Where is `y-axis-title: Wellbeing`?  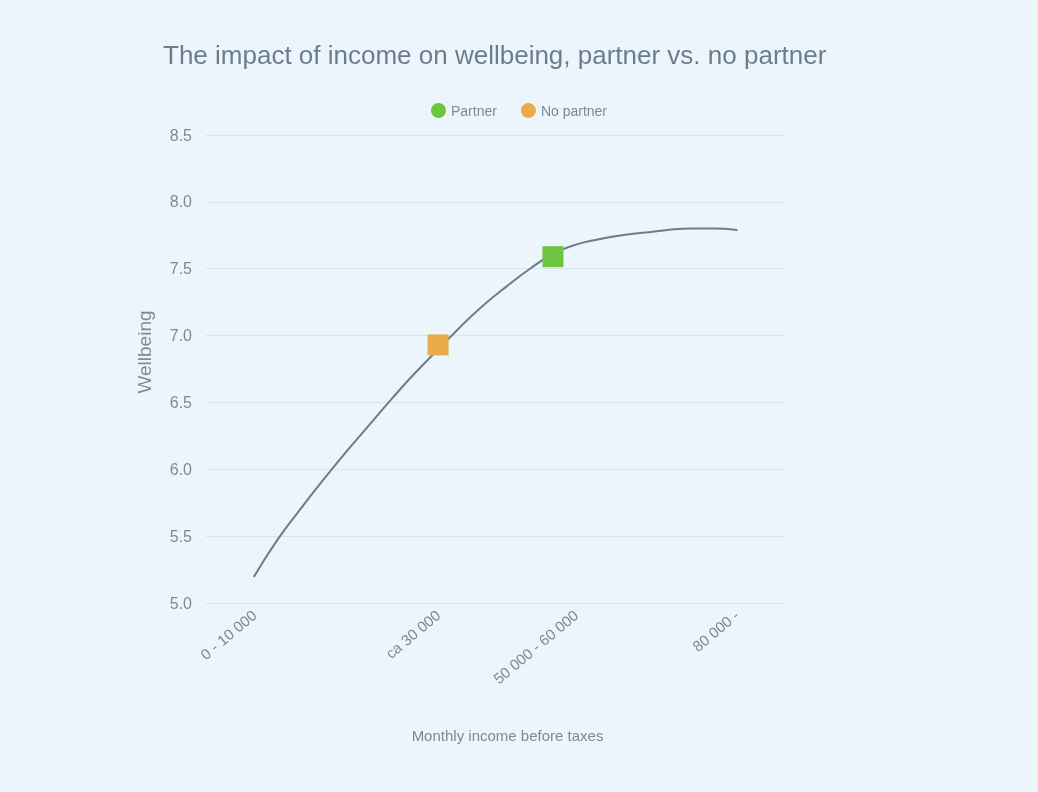 y-axis-title: Wellbeing is located at coordinates (144, 352).